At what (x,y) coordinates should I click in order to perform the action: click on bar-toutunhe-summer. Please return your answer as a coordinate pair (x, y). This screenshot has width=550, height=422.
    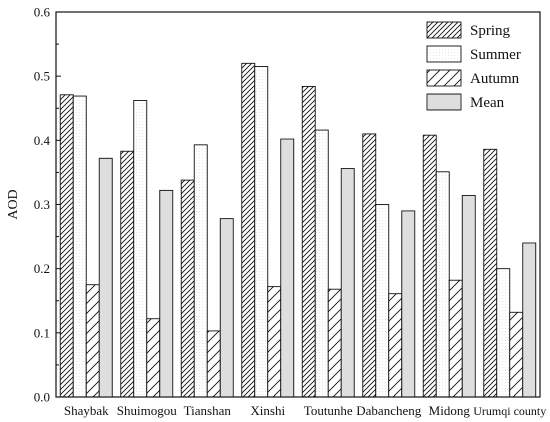
    Looking at the image, I should click on (321, 263).